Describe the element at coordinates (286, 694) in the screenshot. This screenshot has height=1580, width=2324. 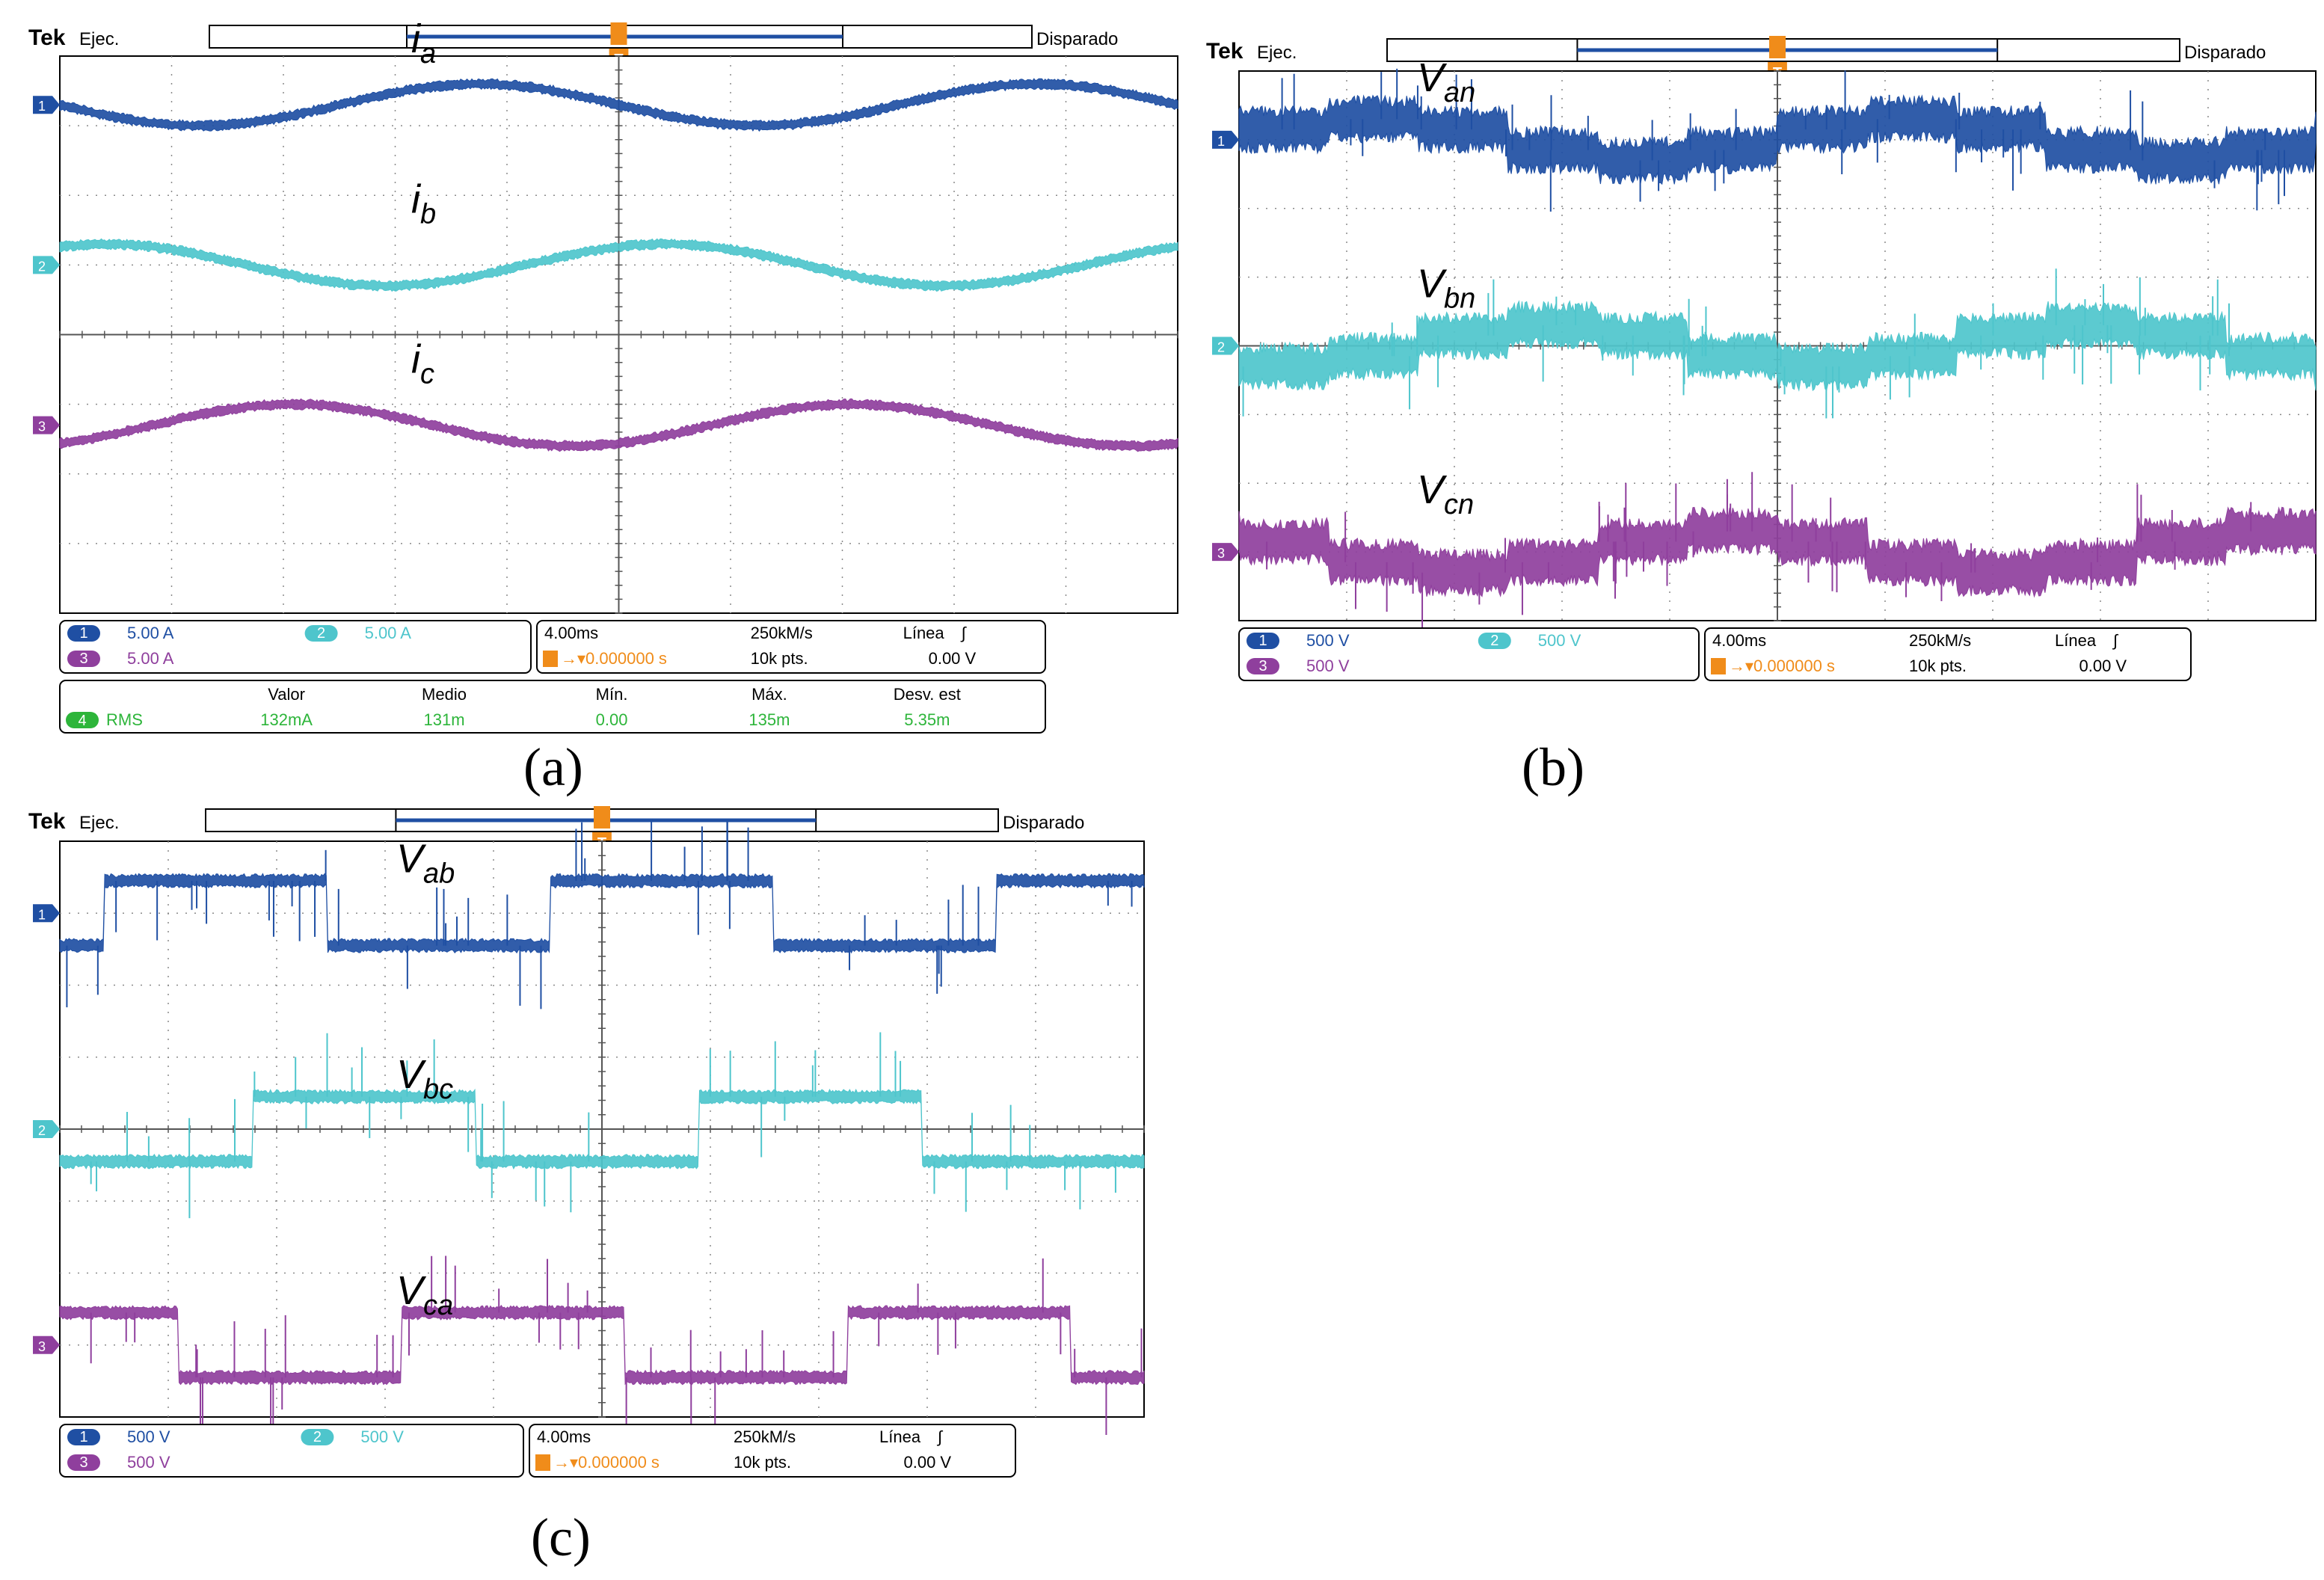
I see `measurement-header: Valor` at that location.